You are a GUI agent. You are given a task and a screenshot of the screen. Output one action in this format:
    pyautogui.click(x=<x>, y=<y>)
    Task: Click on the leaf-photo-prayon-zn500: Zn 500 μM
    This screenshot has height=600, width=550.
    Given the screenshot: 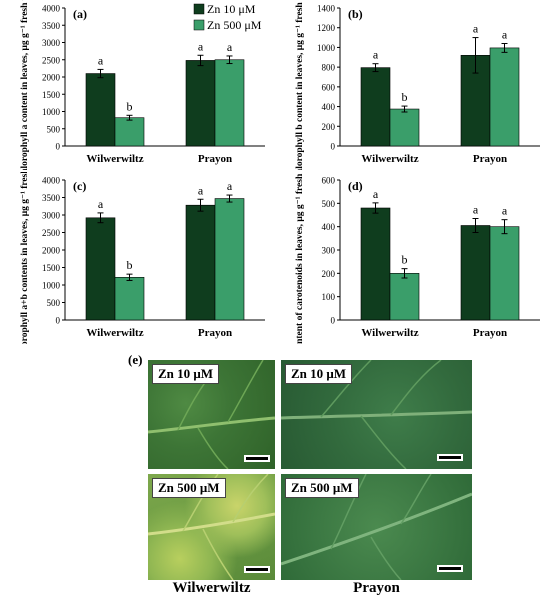 What is the action you would take?
    pyautogui.click(x=376, y=527)
    